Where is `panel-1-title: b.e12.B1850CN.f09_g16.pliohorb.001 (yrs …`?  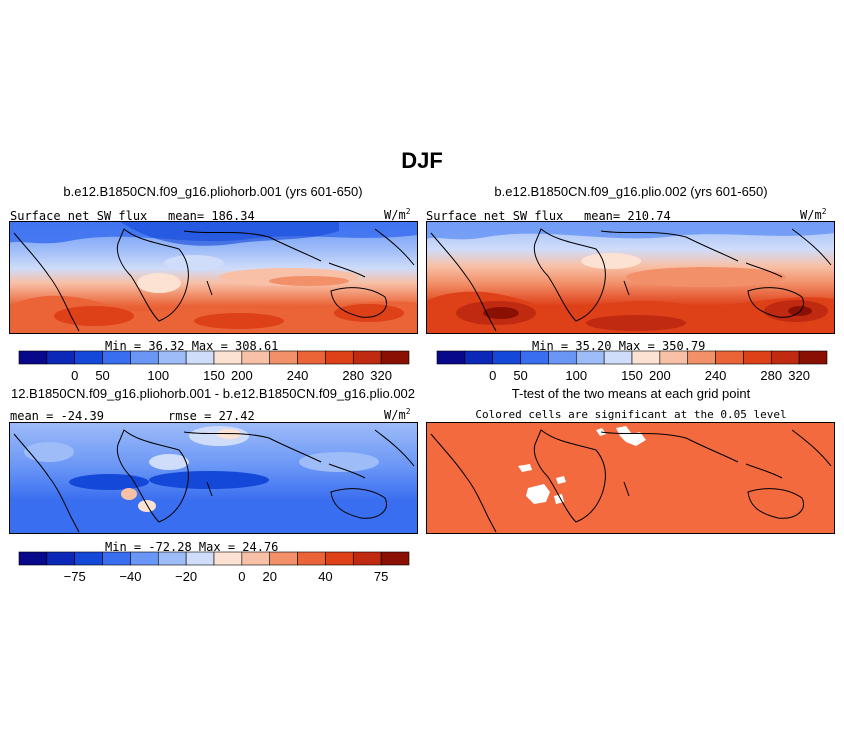 panel-1-title: b.e12.B1850CN.f09_g16.pliohorb.001 (yrs … is located at coordinates (213, 191).